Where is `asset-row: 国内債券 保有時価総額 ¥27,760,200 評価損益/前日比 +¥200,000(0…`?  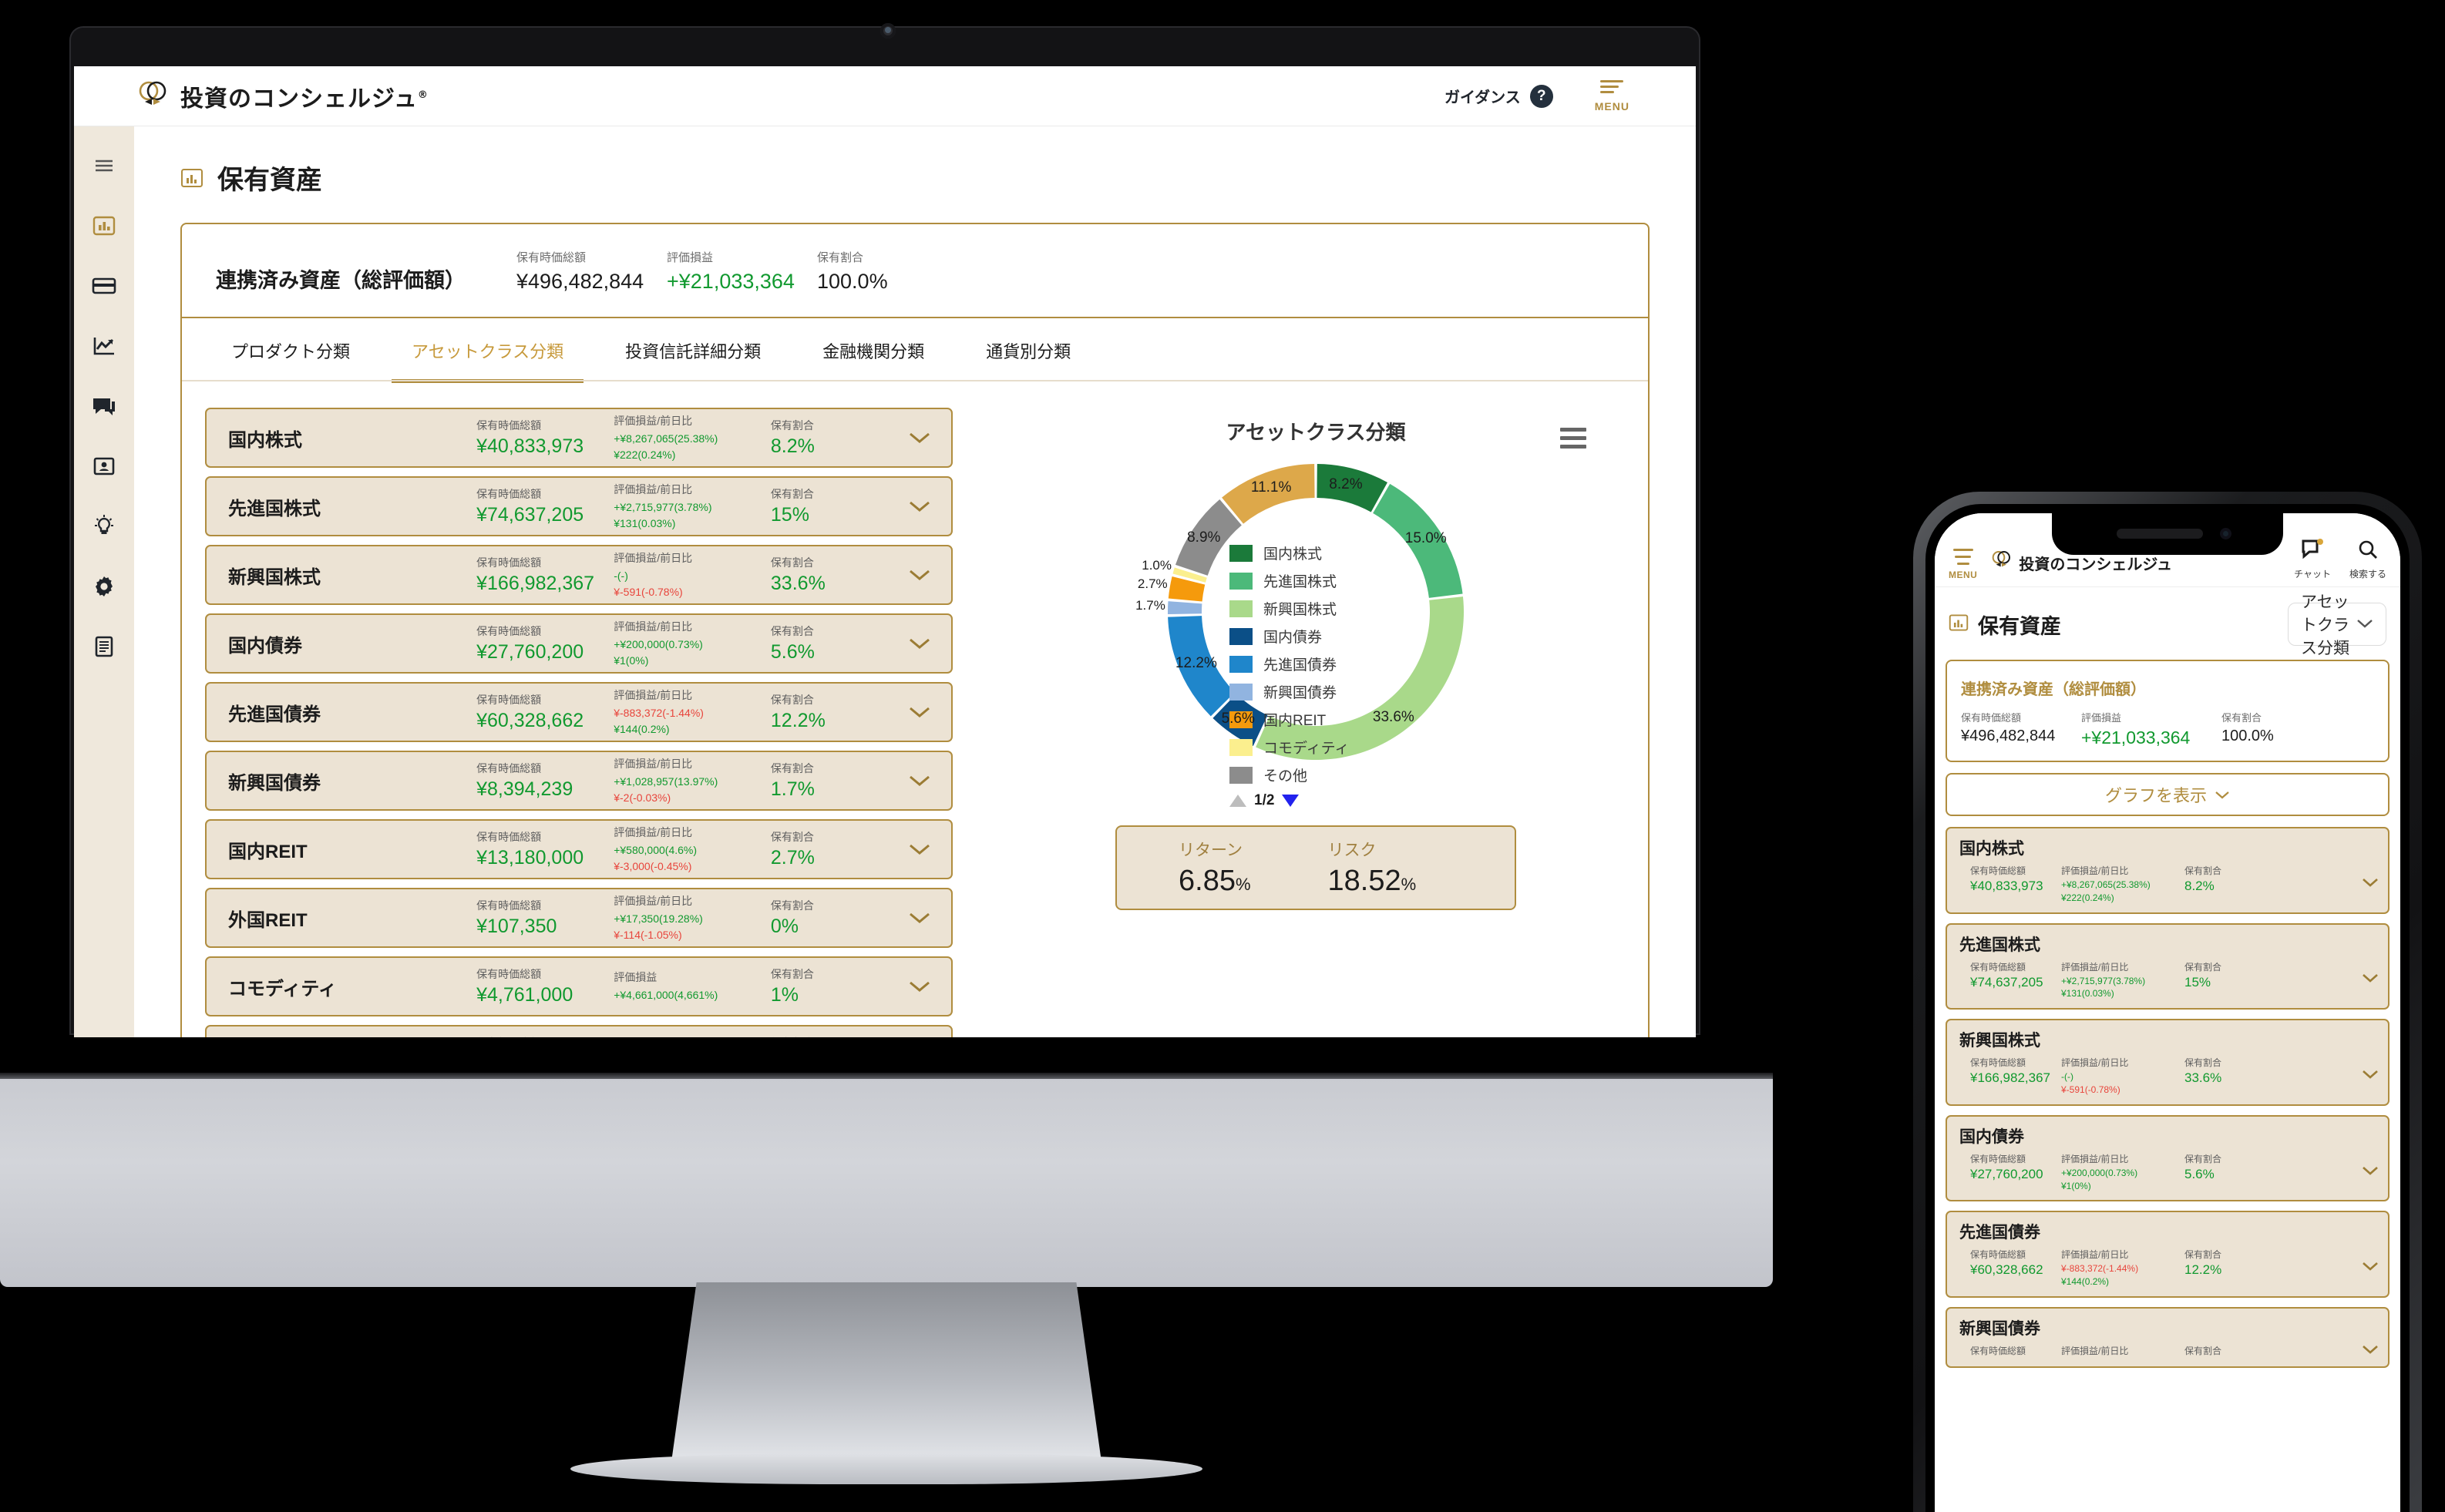 asset-row: 国内債券 保有時価総額 ¥27,760,200 評価損益/前日比 +¥200,000(0… is located at coordinates (579, 644).